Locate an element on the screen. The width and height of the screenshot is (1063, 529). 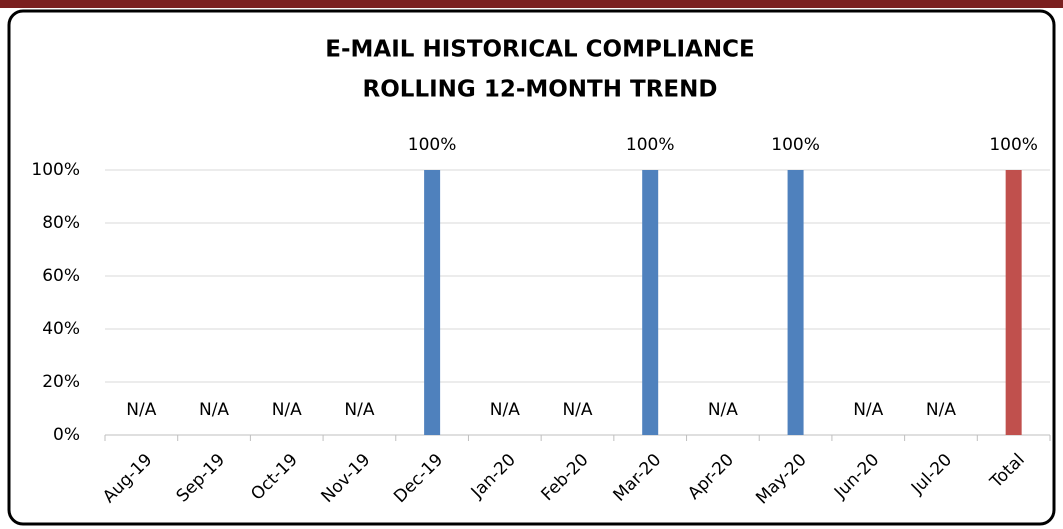
y-tick-label: 100% is located at coordinates (55, 170).